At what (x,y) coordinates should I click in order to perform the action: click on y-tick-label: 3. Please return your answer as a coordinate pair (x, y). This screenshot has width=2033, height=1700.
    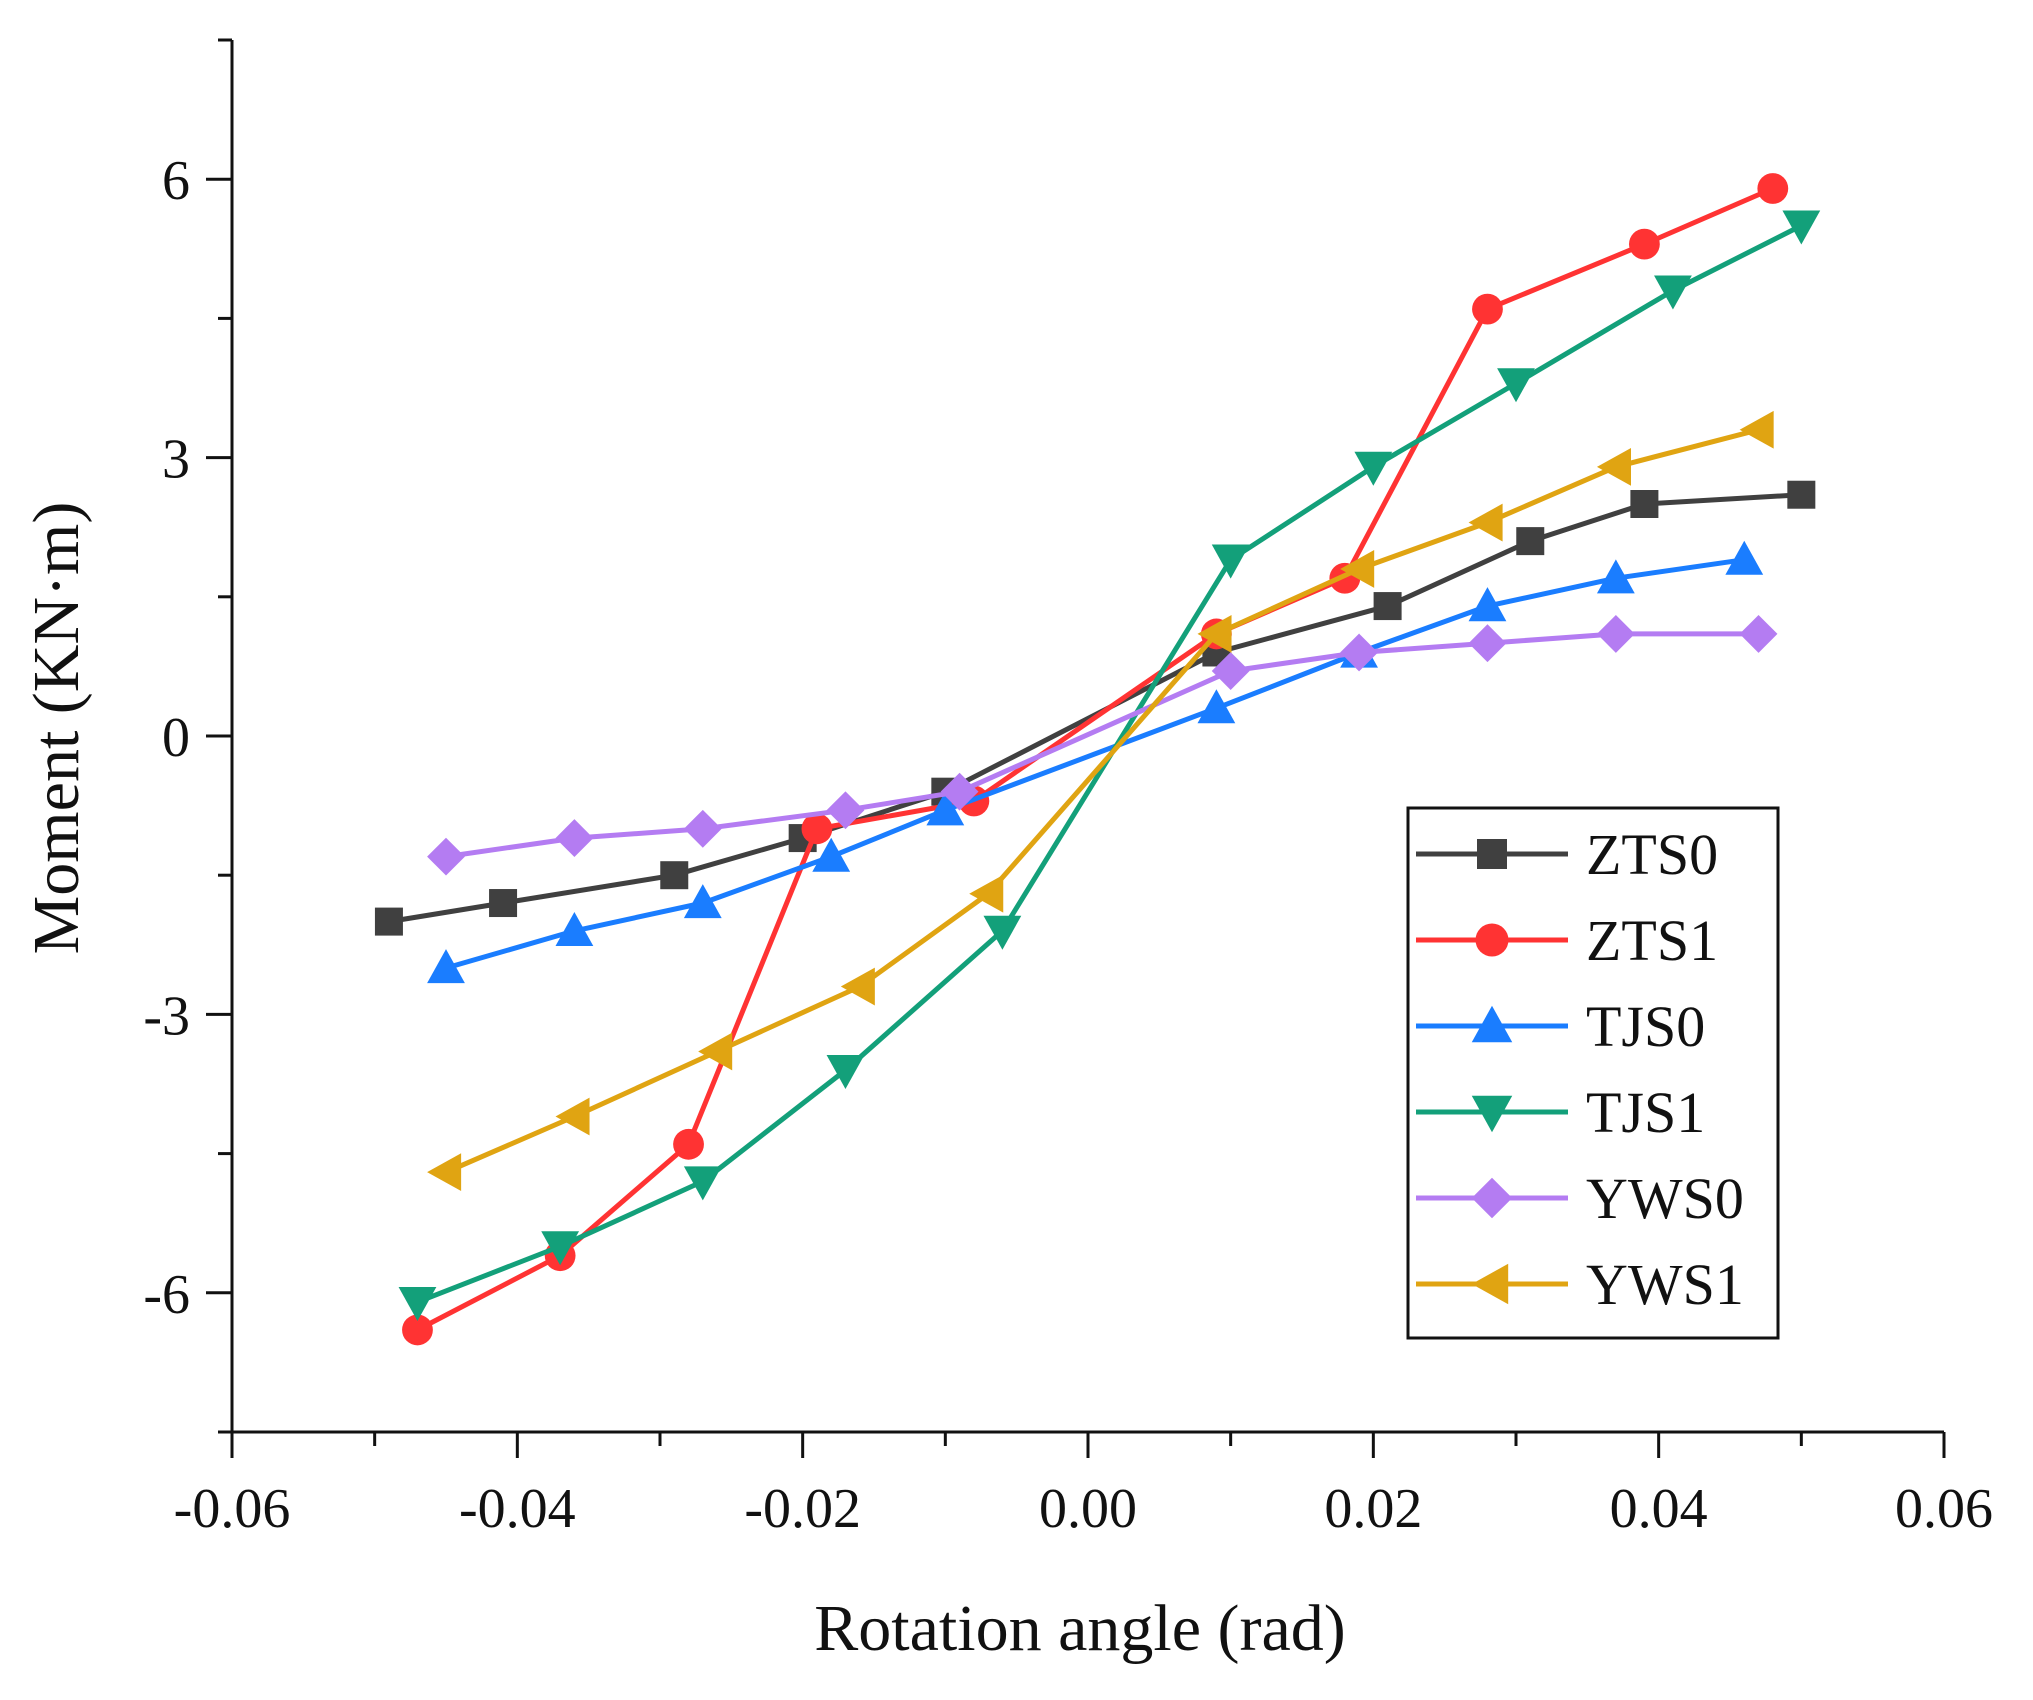
    Looking at the image, I should click on (176, 460).